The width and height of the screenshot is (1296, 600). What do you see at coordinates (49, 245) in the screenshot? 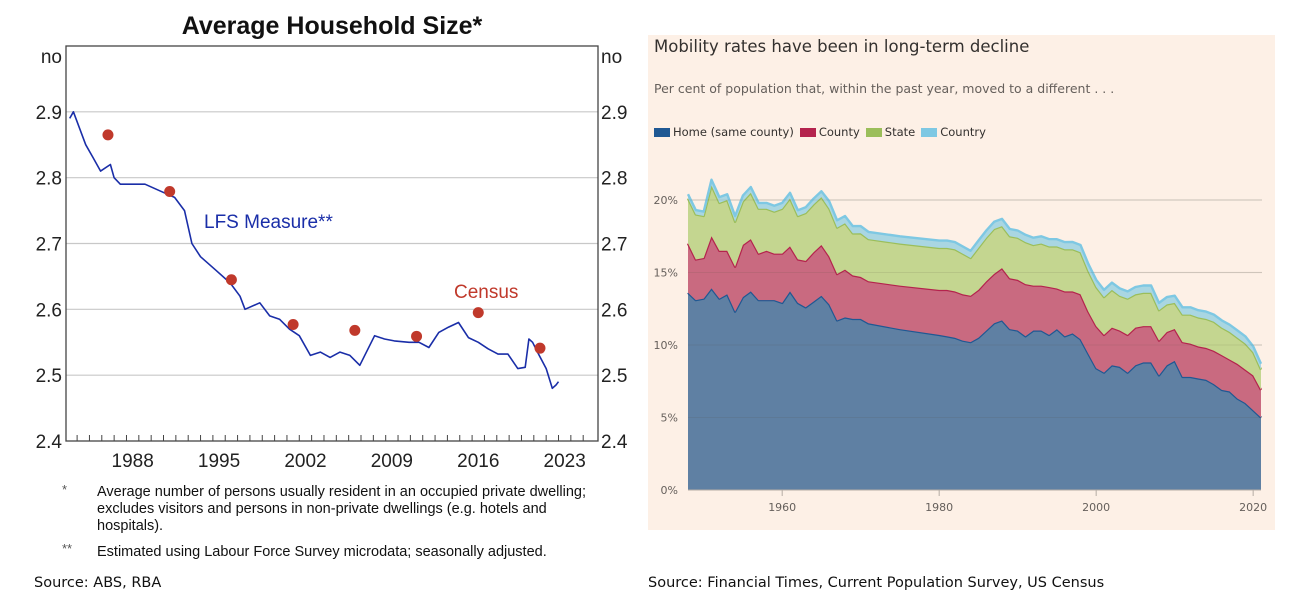
I see `y-tick-label-left: 2.7` at bounding box center [49, 245].